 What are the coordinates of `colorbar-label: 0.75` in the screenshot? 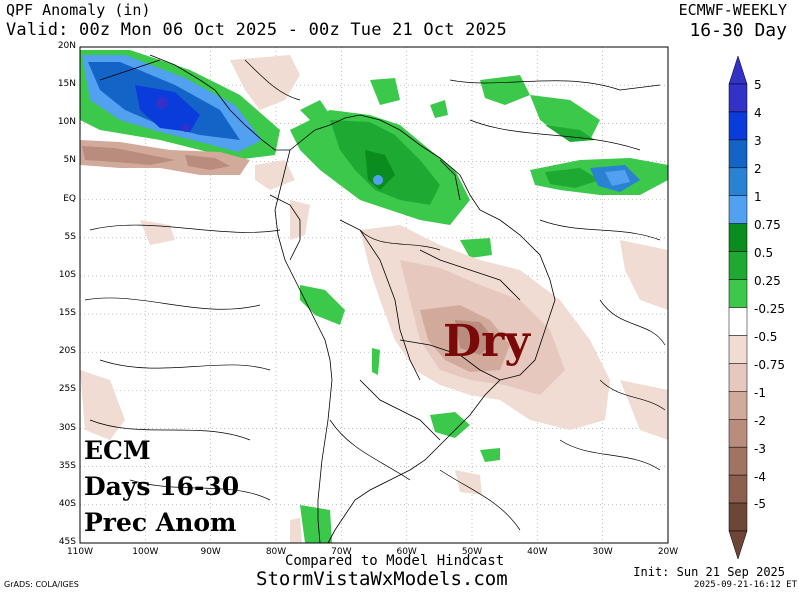 It's located at (767, 225).